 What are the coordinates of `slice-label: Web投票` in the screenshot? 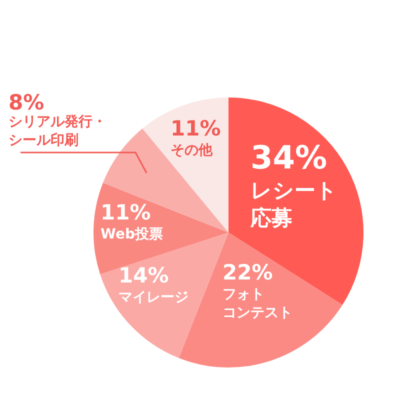 It's located at (131, 234).